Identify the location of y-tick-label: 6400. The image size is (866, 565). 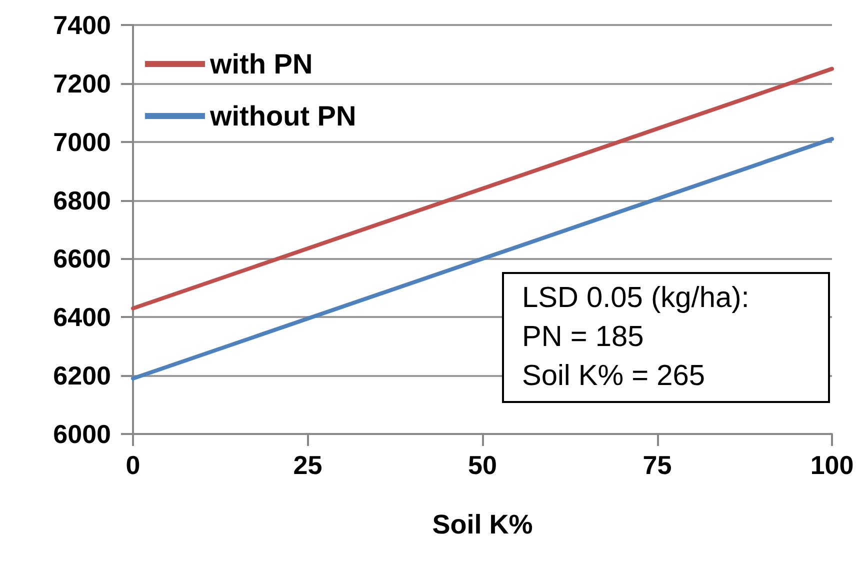
(82, 317).